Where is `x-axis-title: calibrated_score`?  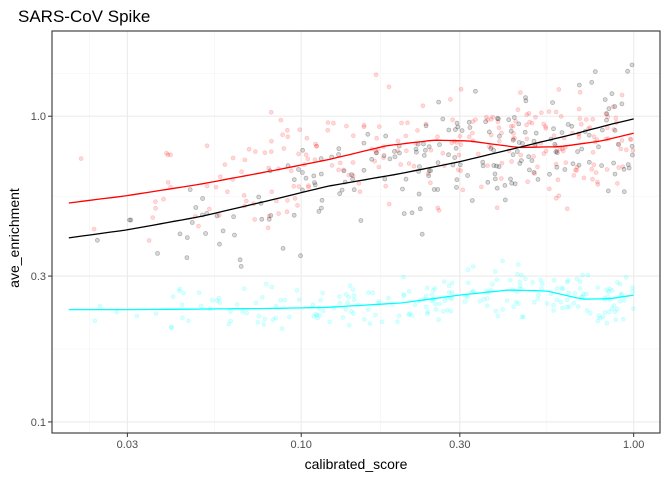 x-axis-title: calibrated_score is located at coordinates (356, 464).